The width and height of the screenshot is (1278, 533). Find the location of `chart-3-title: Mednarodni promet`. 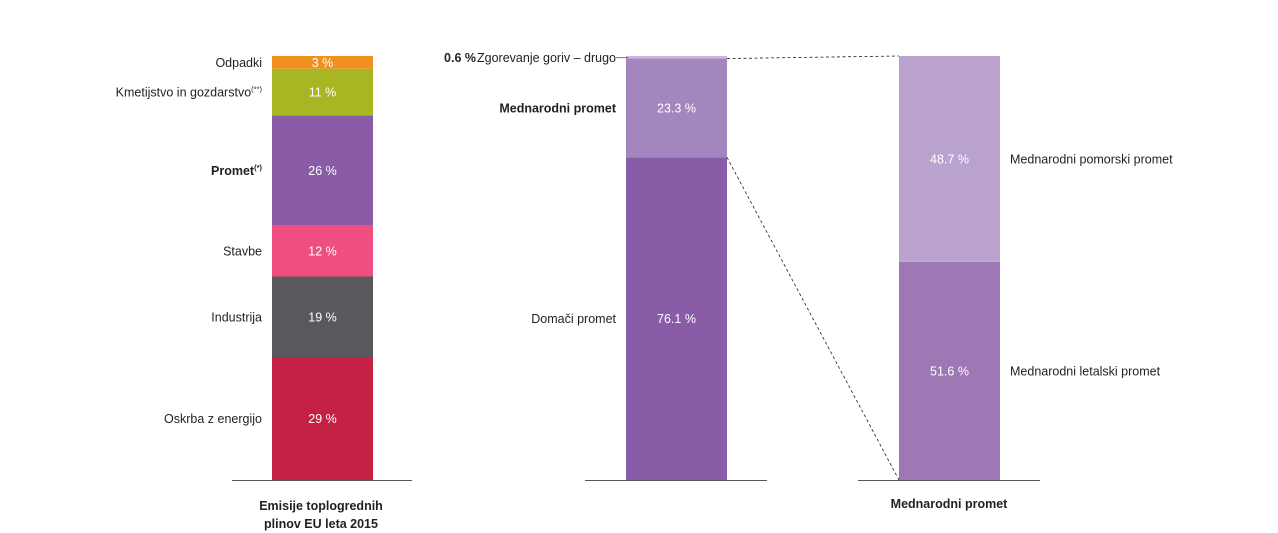

chart-3-title: Mednarodni promet is located at coordinates (950, 504).